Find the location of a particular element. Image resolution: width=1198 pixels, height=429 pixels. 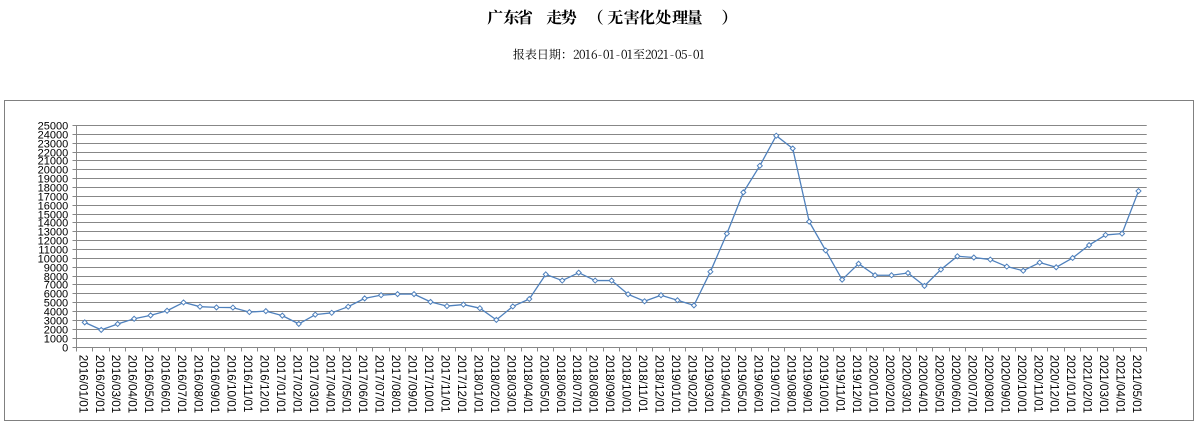

svg-text: 2021/04/01 is located at coordinates (1120, 384).